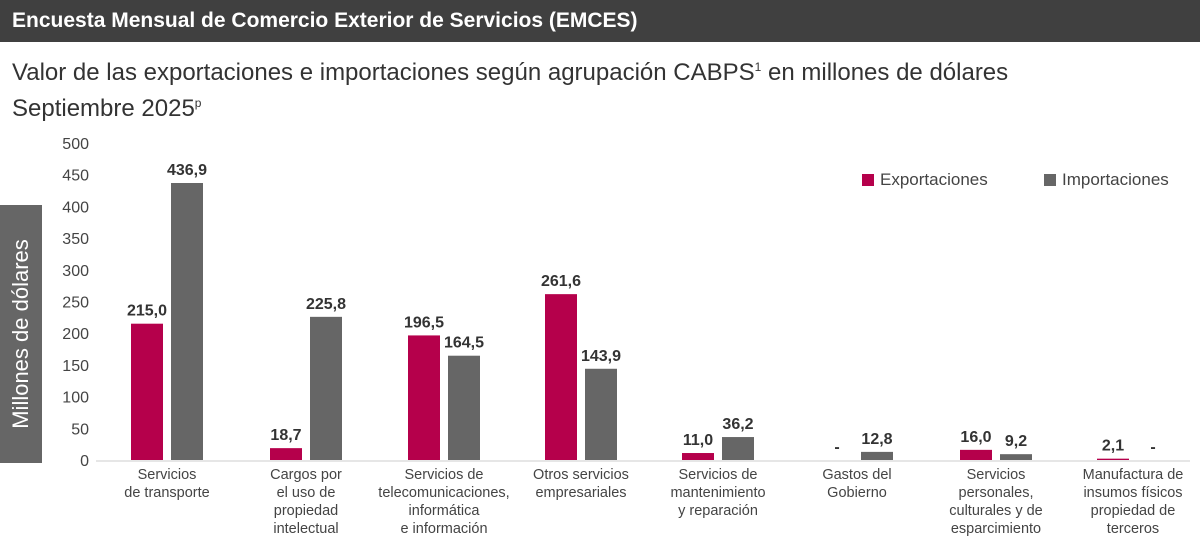 The image size is (1200, 541). I want to click on data-label: 164,5, so click(464, 343).